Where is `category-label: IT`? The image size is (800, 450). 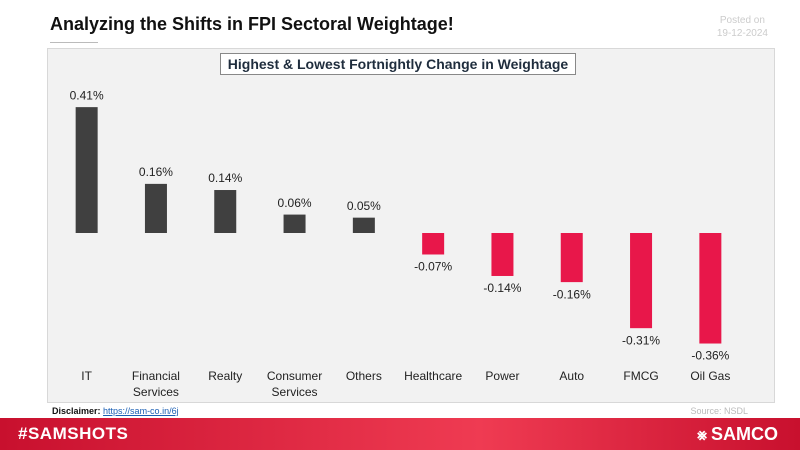 category-label: IT is located at coordinates (86, 376).